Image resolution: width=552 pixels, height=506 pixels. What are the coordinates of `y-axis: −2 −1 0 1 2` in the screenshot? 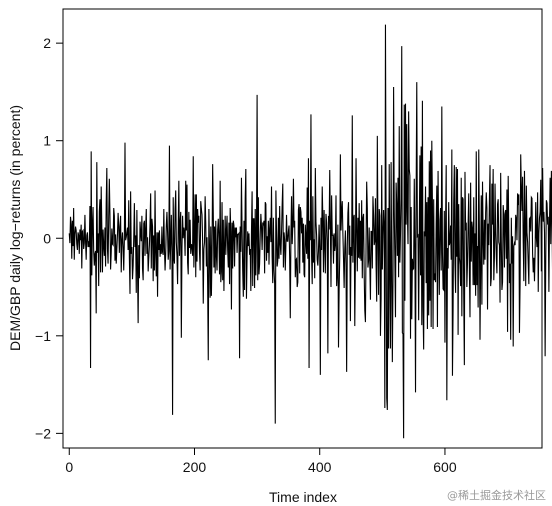 It's located at (49, 238).